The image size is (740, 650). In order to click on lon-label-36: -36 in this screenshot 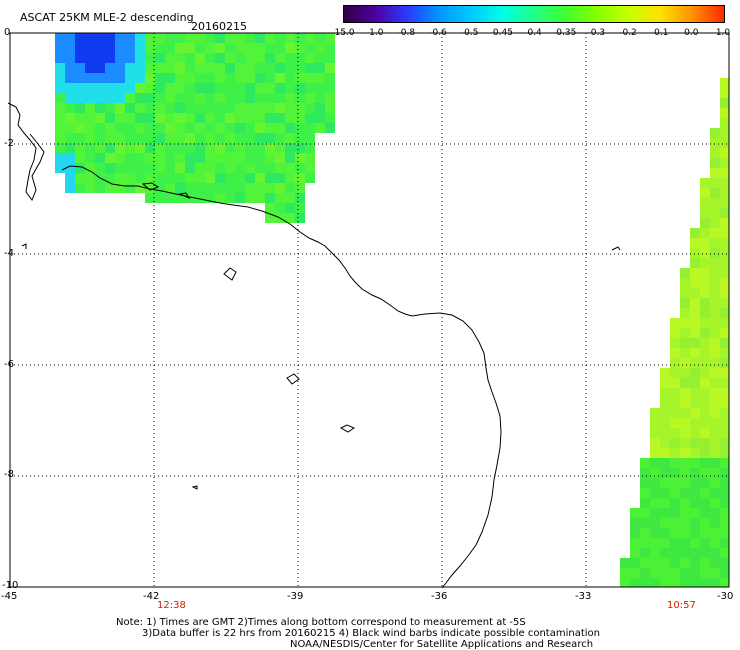, I will do `click(439, 596)`.